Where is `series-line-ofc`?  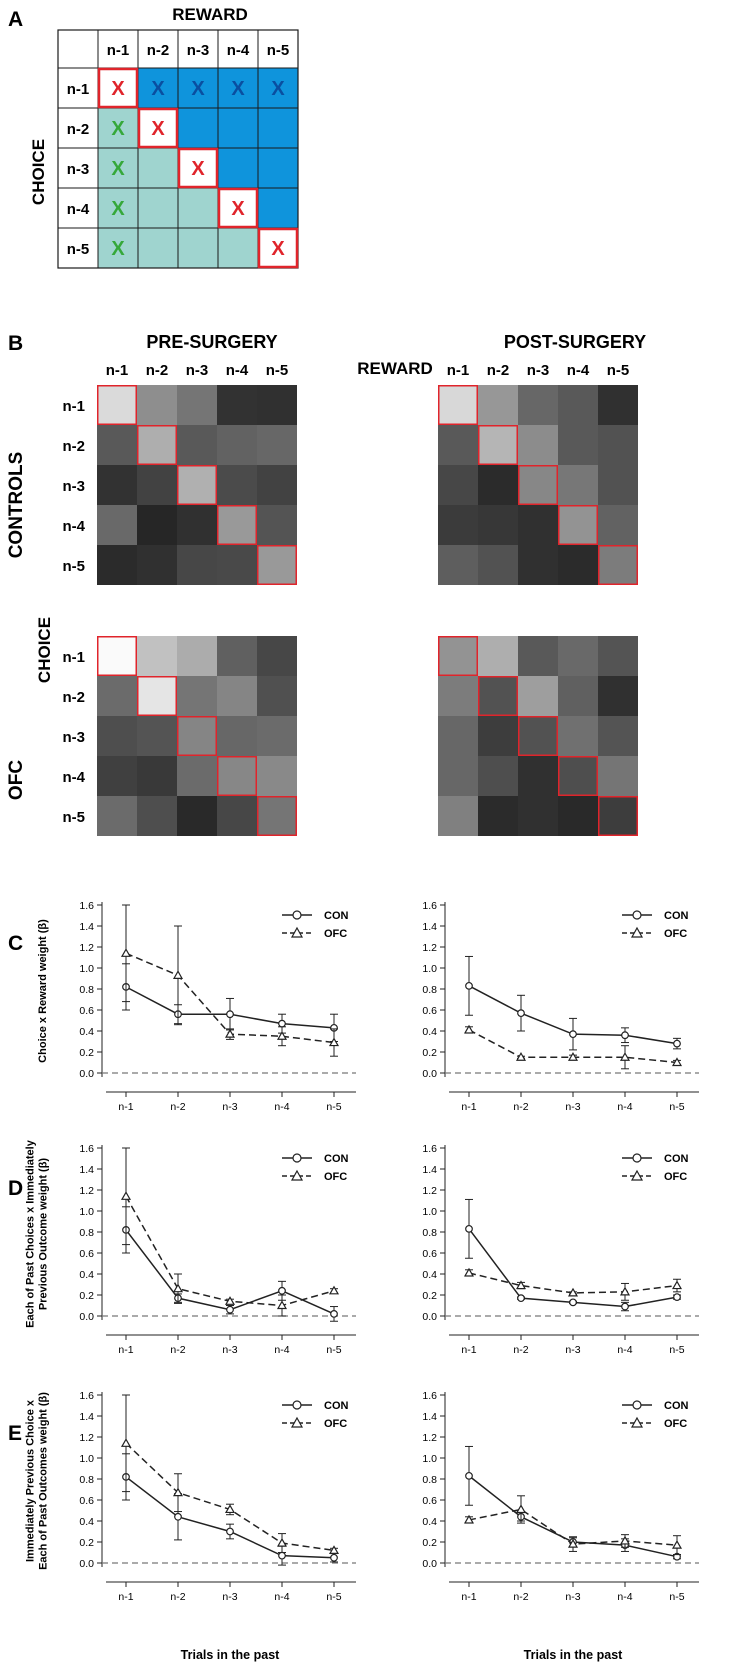
series-line-ofc is located at coordinates (230, 1251).